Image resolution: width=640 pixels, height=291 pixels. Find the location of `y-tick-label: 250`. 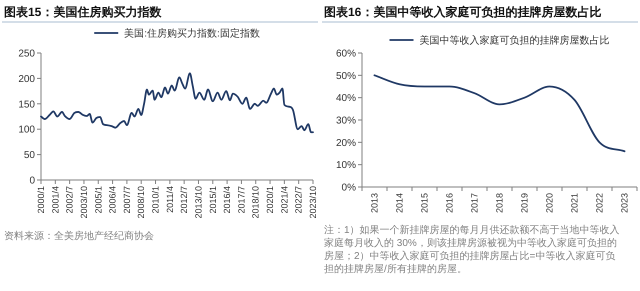

y-tick-label: 250 is located at coordinates (27, 54).